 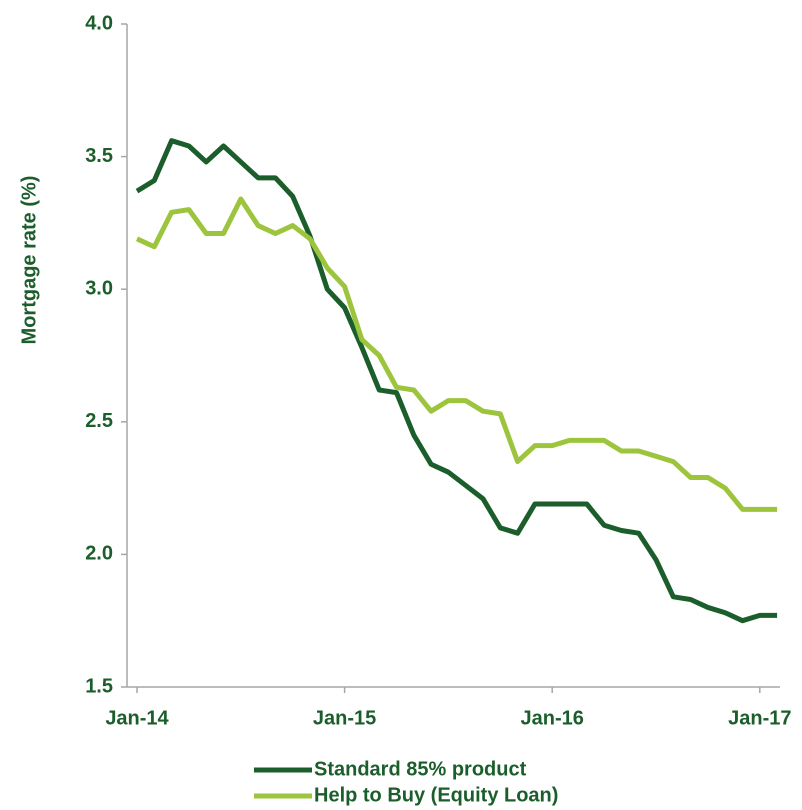 I want to click on y-tick-label: 2.5, so click(x=99, y=421).